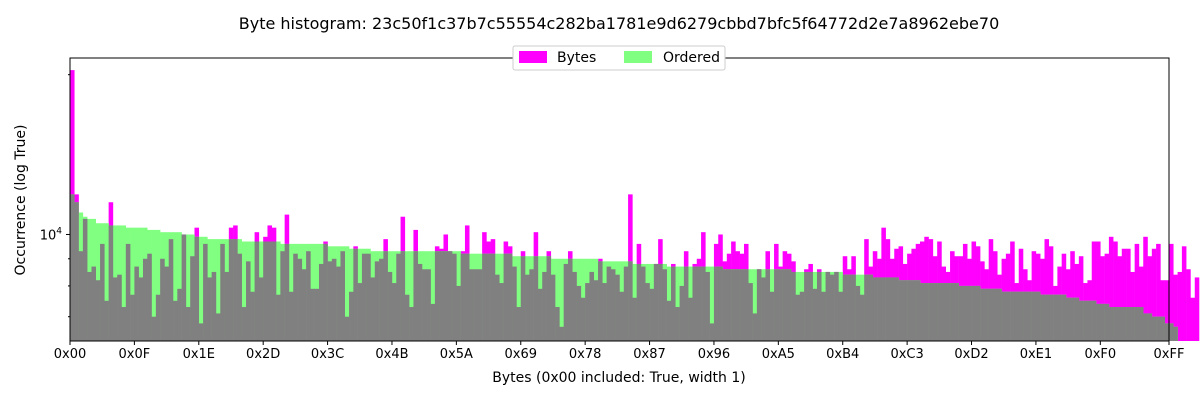  What do you see at coordinates (21, 200) in the screenshot?
I see `y-axis-label: Occurrence (log True)` at bounding box center [21, 200].